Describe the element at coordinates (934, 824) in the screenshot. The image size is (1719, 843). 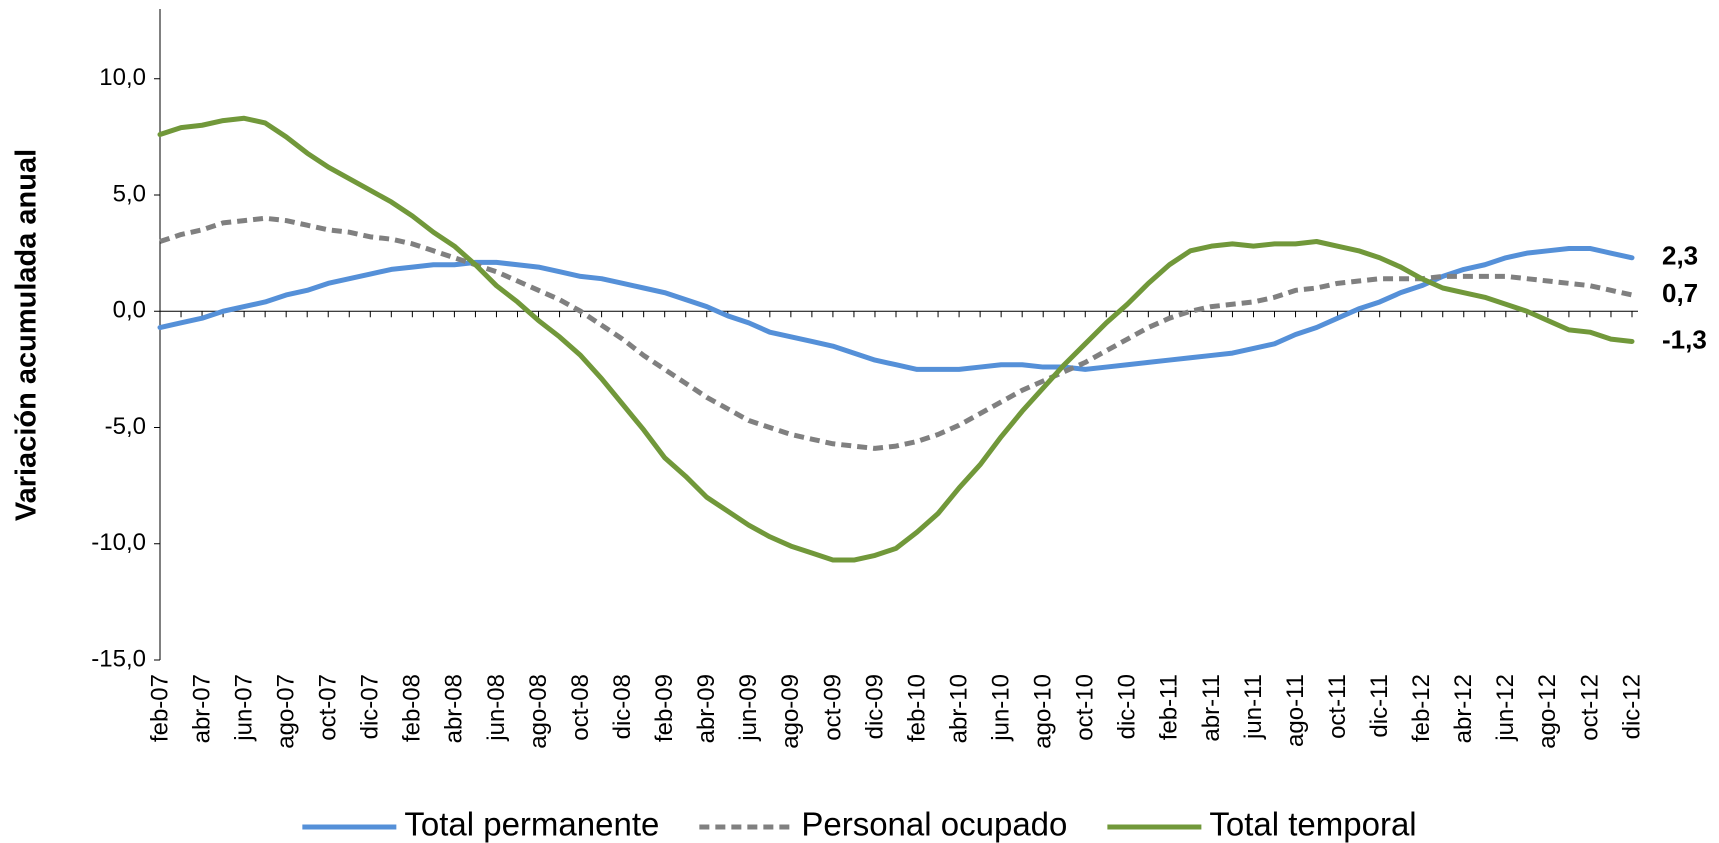
I see `legend-label: Personal ocupado` at that location.